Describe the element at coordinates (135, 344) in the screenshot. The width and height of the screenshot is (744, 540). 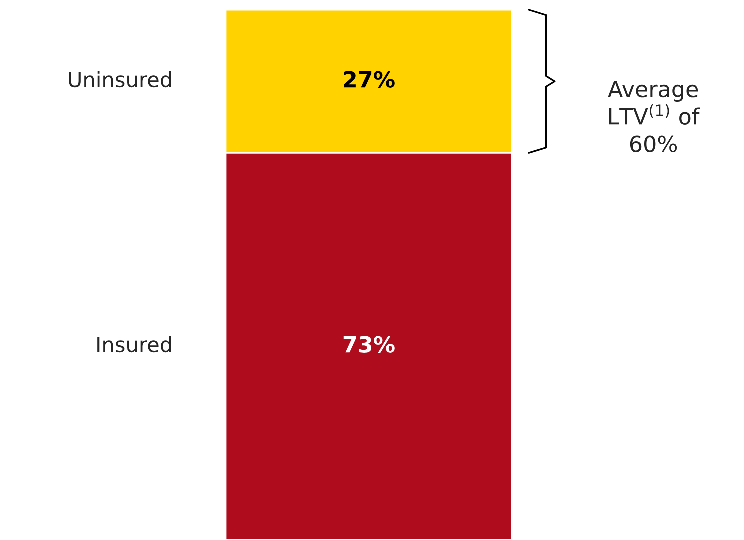
I see `text: Insured` at that location.